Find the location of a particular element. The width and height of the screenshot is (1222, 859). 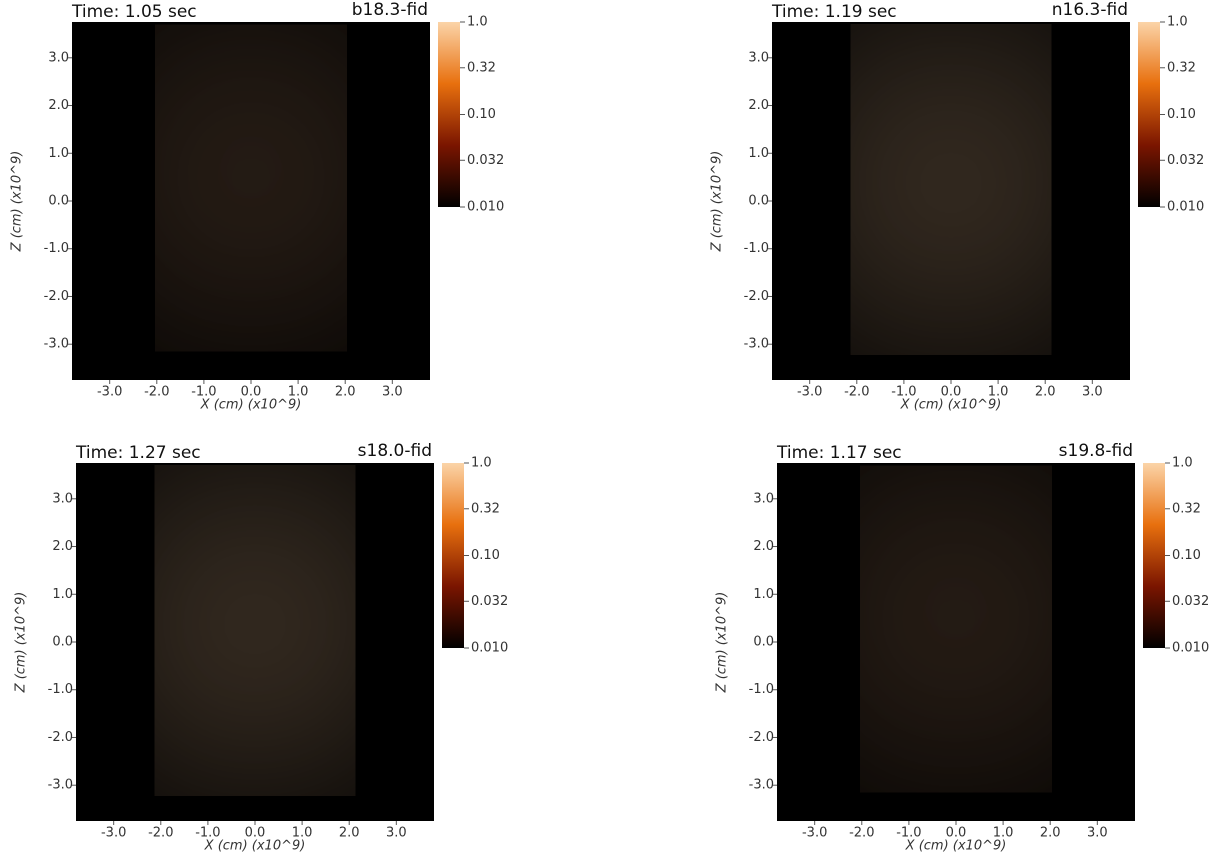

panel-title: b18.3-fid is located at coordinates (390, 10).